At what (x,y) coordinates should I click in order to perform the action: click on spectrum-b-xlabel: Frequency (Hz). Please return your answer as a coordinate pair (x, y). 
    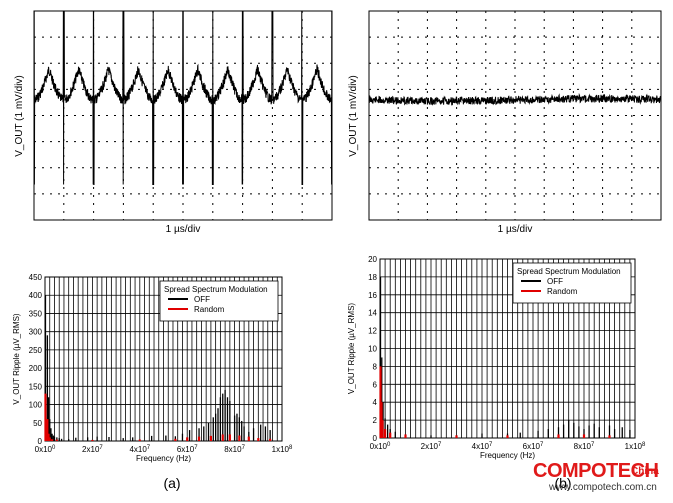
    Looking at the image, I should click on (507, 455).